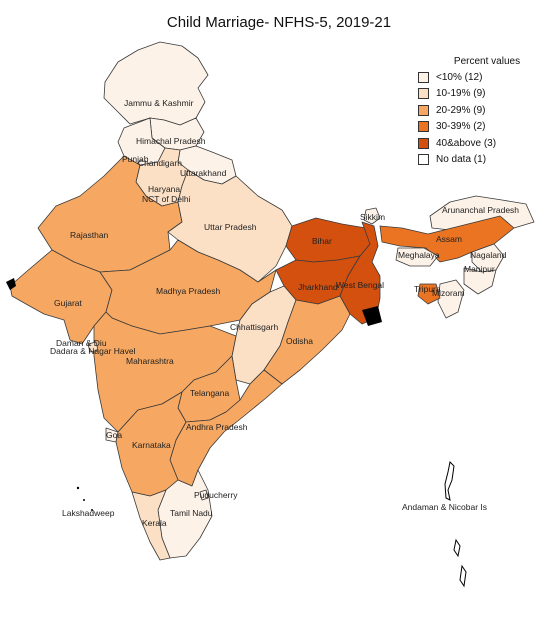  I want to click on label-andhra-pradesh: Andhra Pradesh, so click(217, 427).